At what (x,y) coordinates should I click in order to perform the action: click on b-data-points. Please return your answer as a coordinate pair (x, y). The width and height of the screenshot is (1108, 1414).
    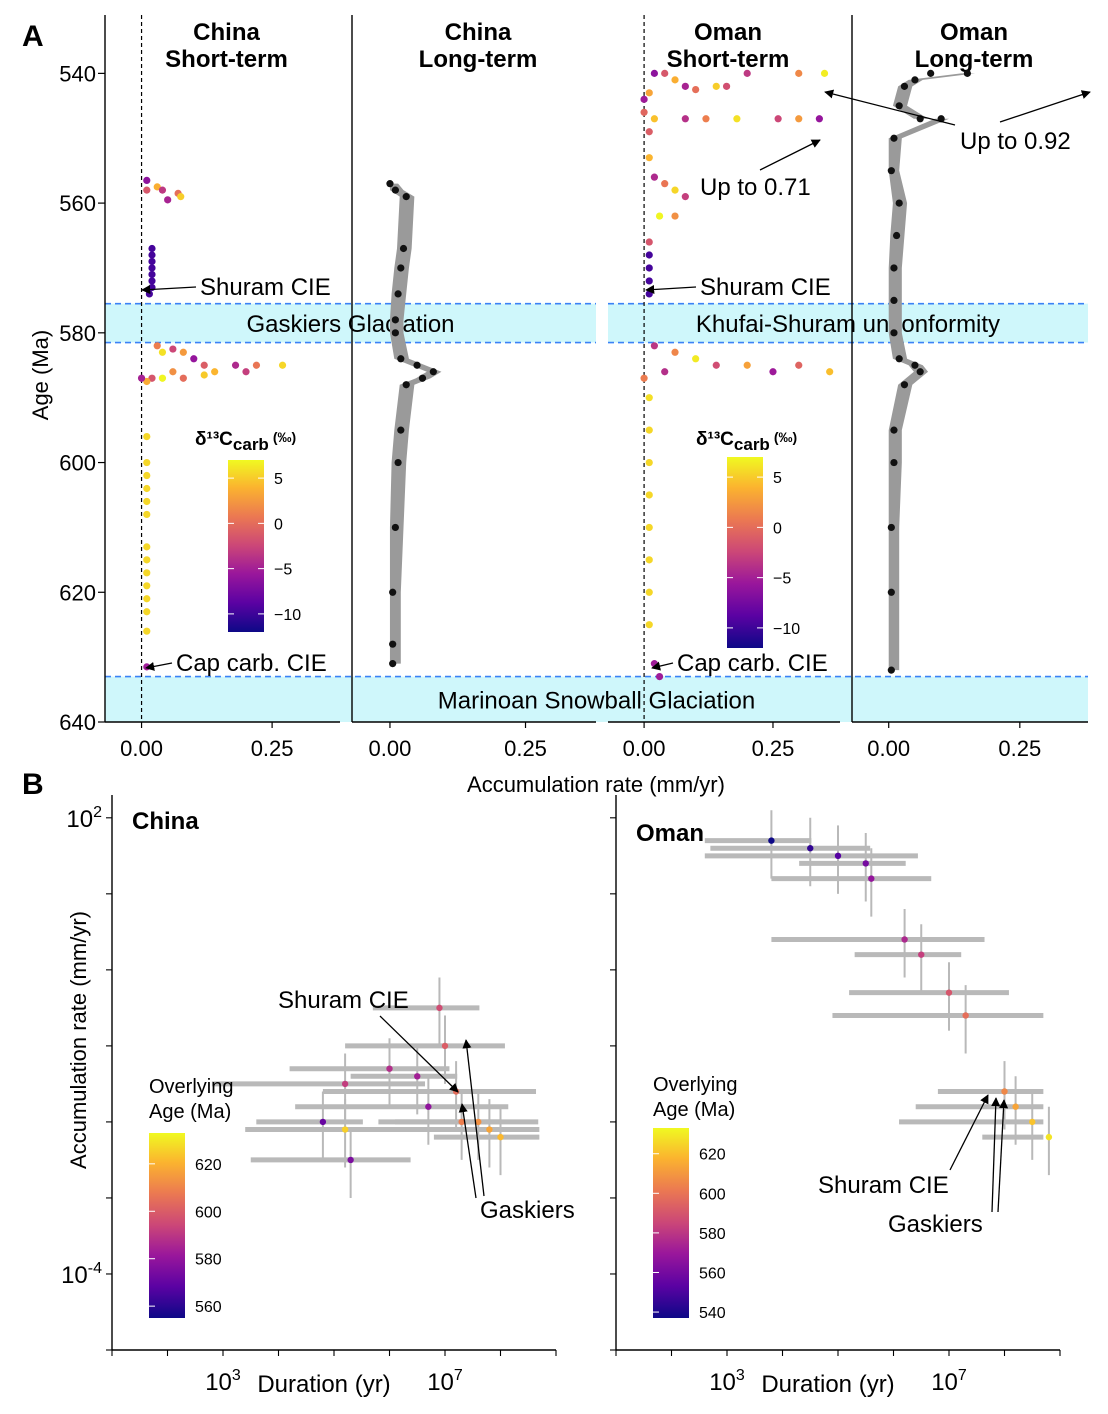
    Looking at the image, I should click on (411, 1084).